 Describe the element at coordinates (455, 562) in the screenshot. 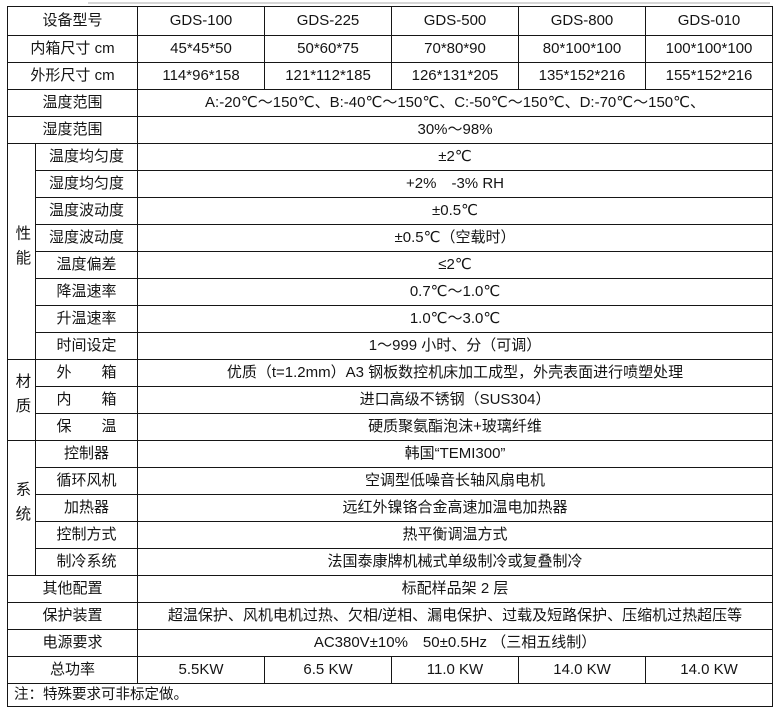

I see `refrigeration-system-value: 法国泰康牌机械式单级制冷或复叠制冷` at that location.